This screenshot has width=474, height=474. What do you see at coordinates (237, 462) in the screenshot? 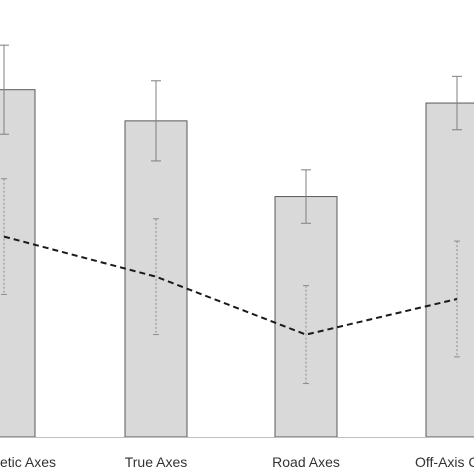
I see `category-labels: etic Axes True Axes Road Axes Off-Axis C` at bounding box center [237, 462].